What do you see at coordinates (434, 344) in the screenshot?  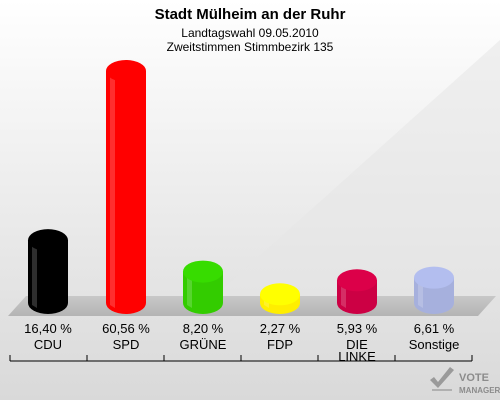 I see `category-label-sonstige: Sonstige` at bounding box center [434, 344].